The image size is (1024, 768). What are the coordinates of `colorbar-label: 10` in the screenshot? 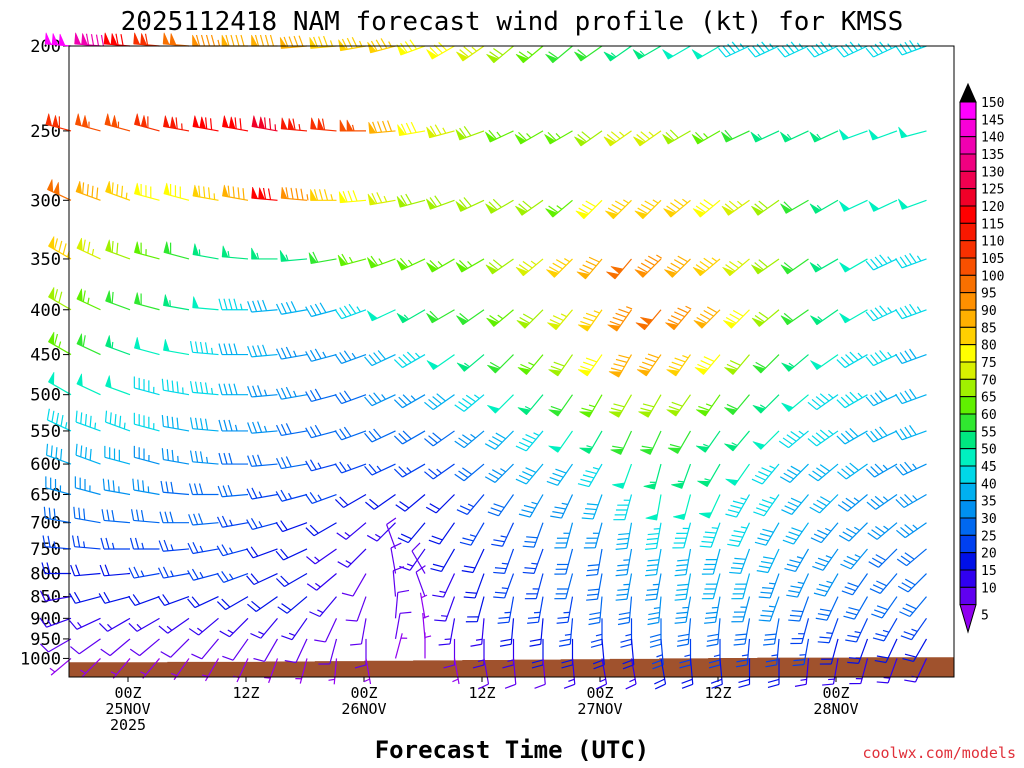 It's located at (989, 588).